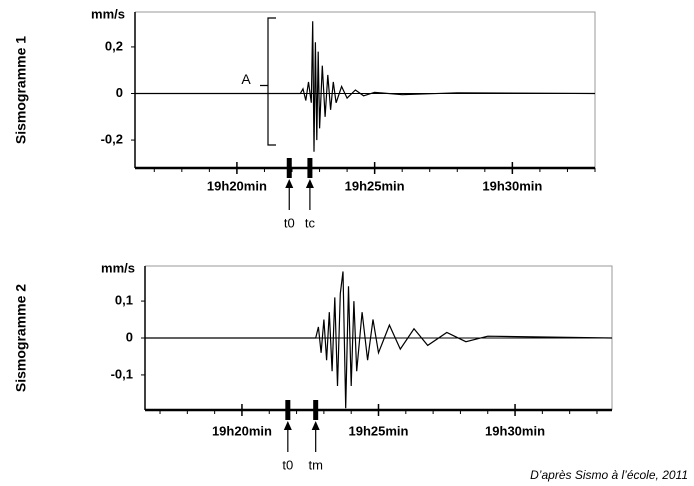 The image size is (694, 486). Describe the element at coordinates (21, 338) in the screenshot. I see `chart-title: Sismogramme 2` at that location.